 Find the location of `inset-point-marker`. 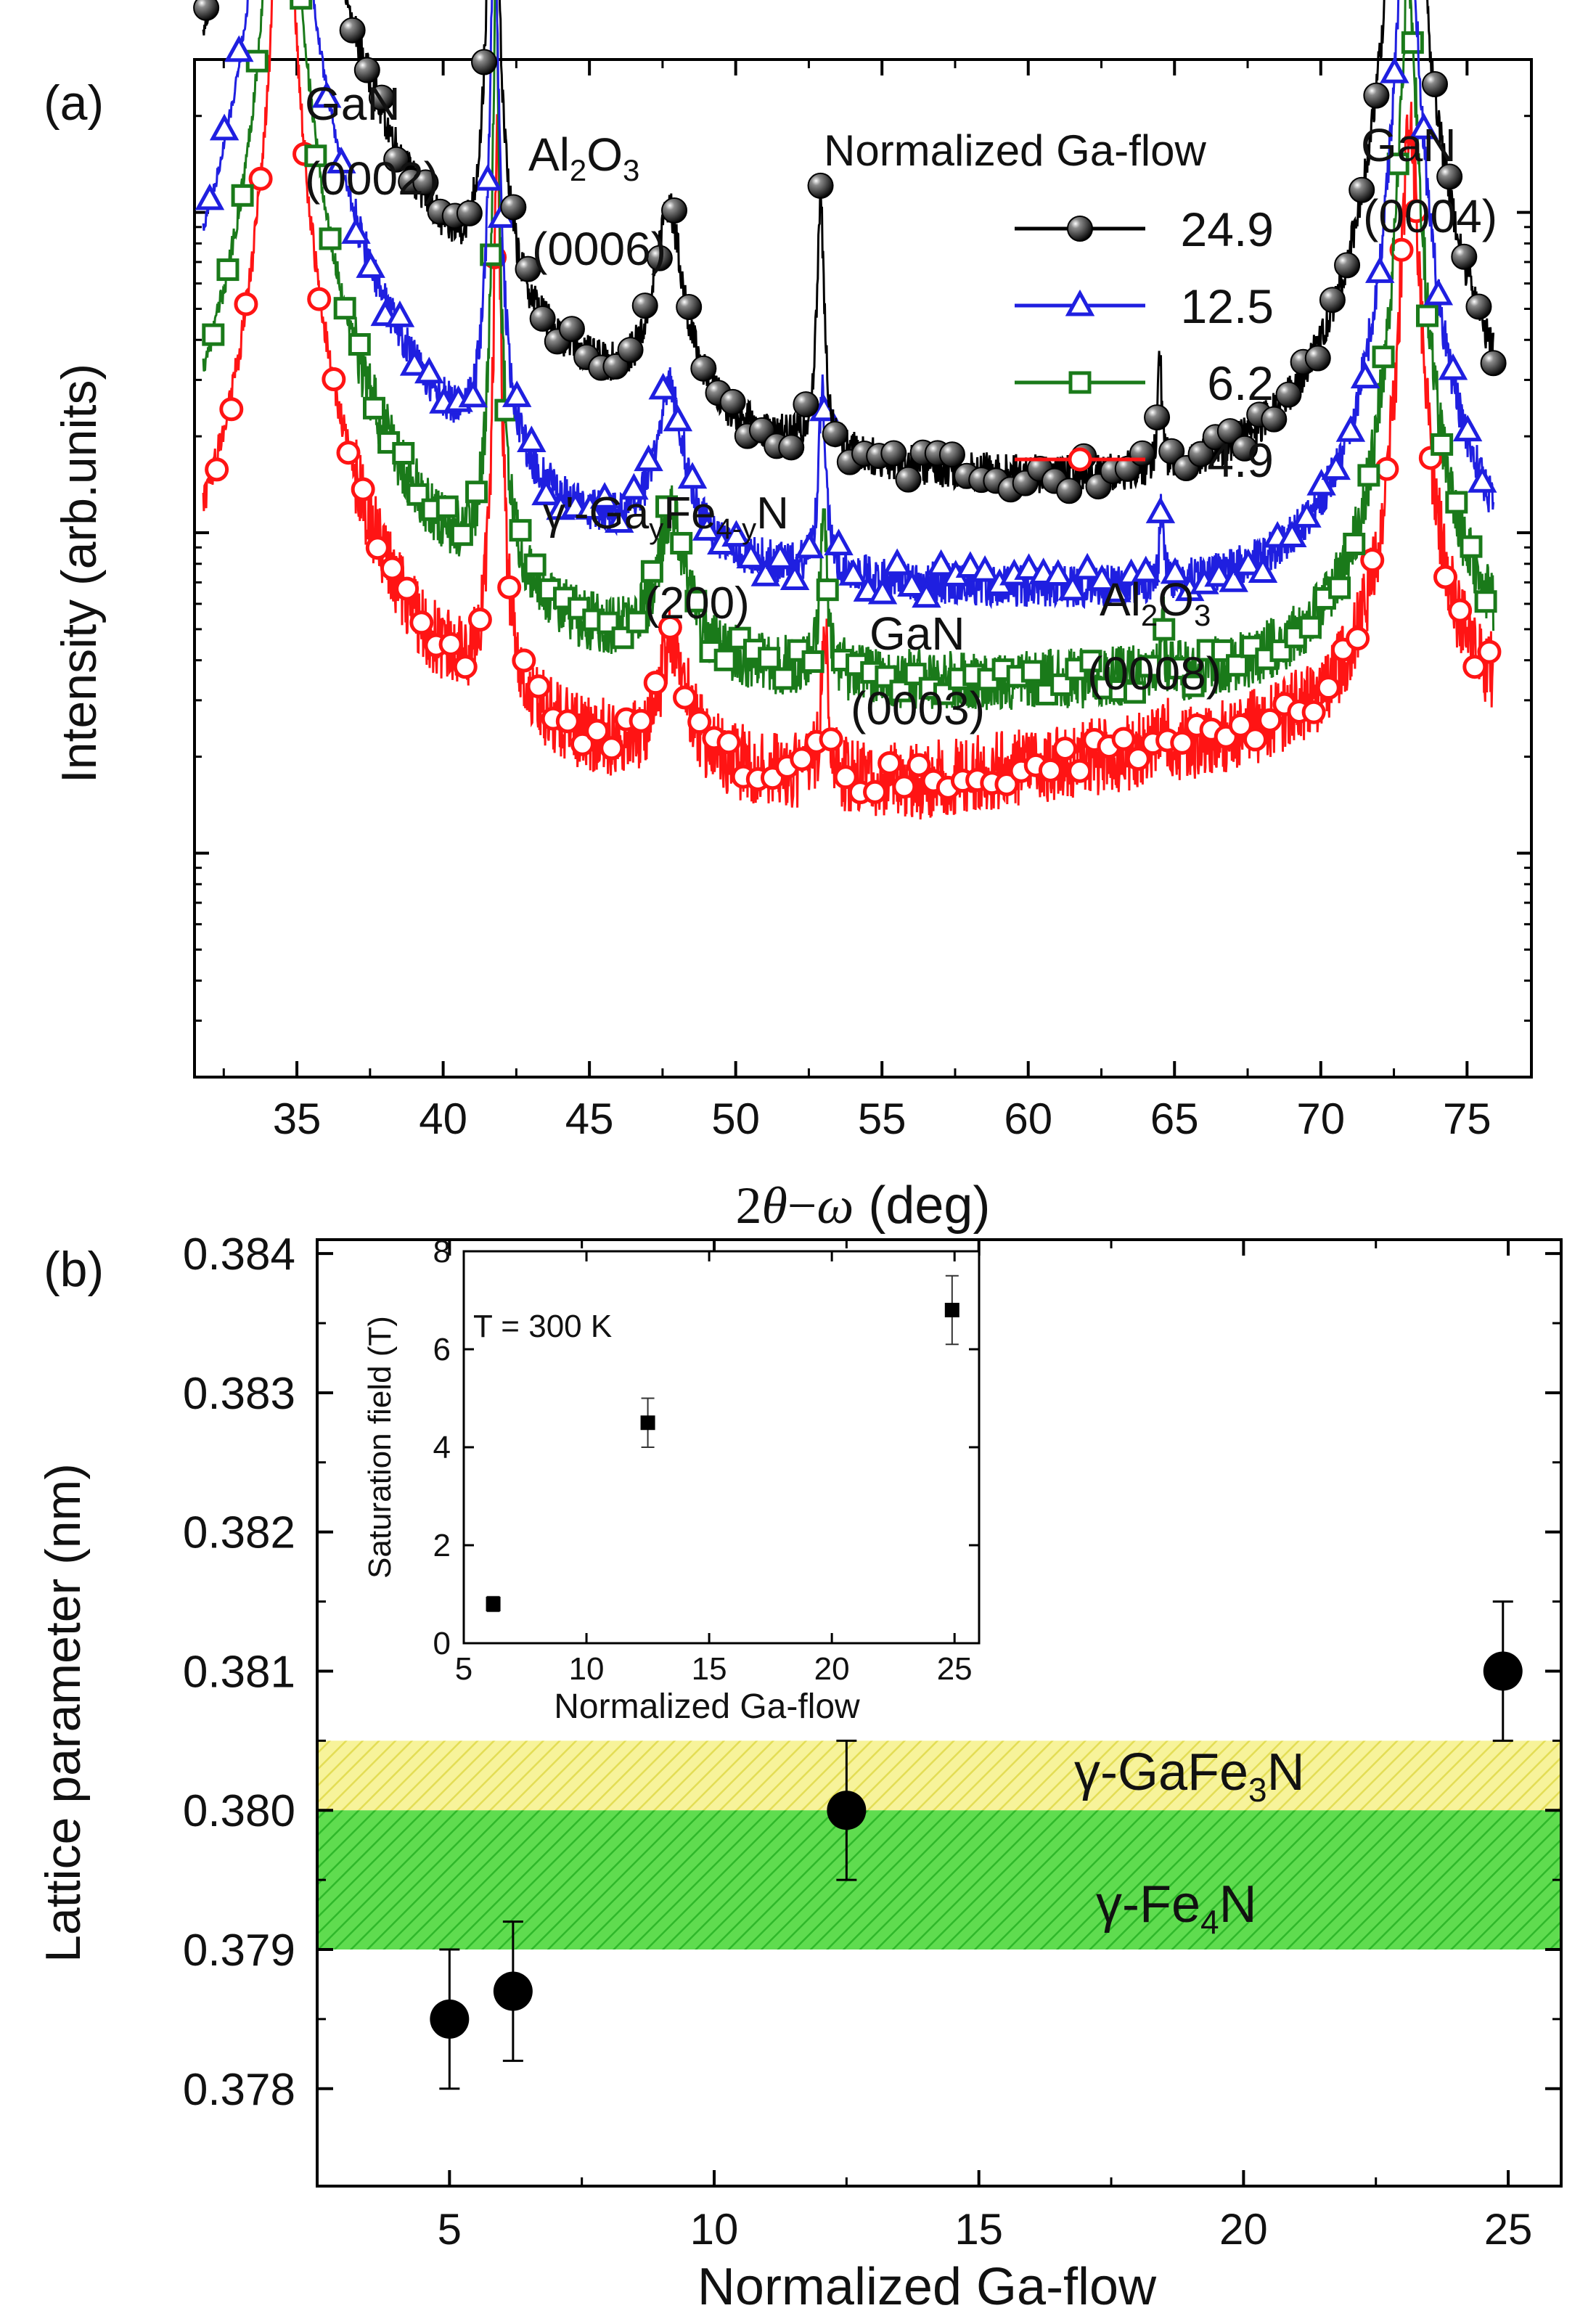

inset-point-marker is located at coordinates (951, 1310).